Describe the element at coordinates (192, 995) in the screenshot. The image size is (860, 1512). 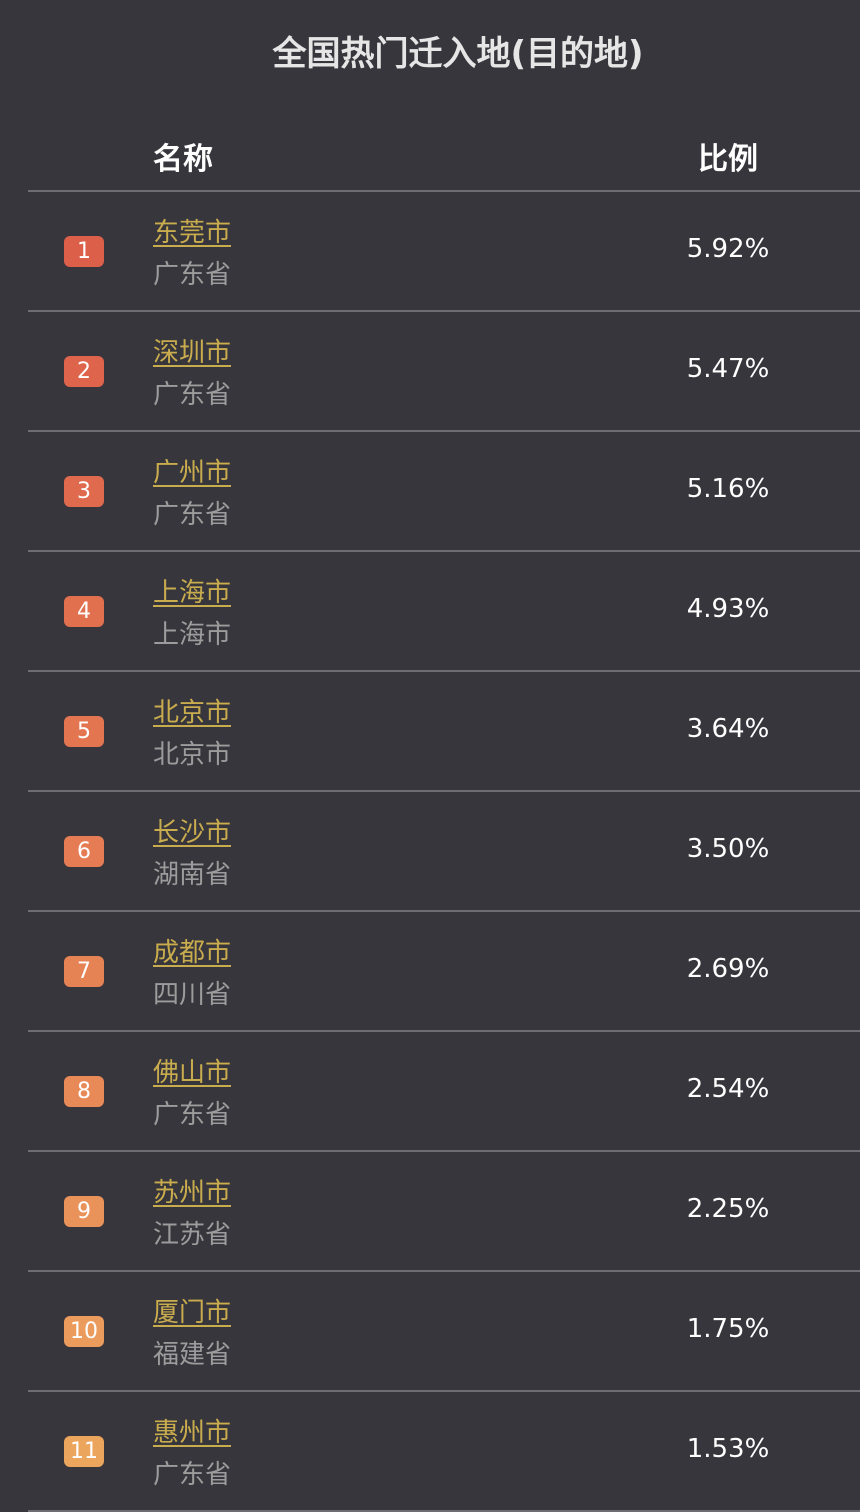
I see `province-label: 四川省` at that location.